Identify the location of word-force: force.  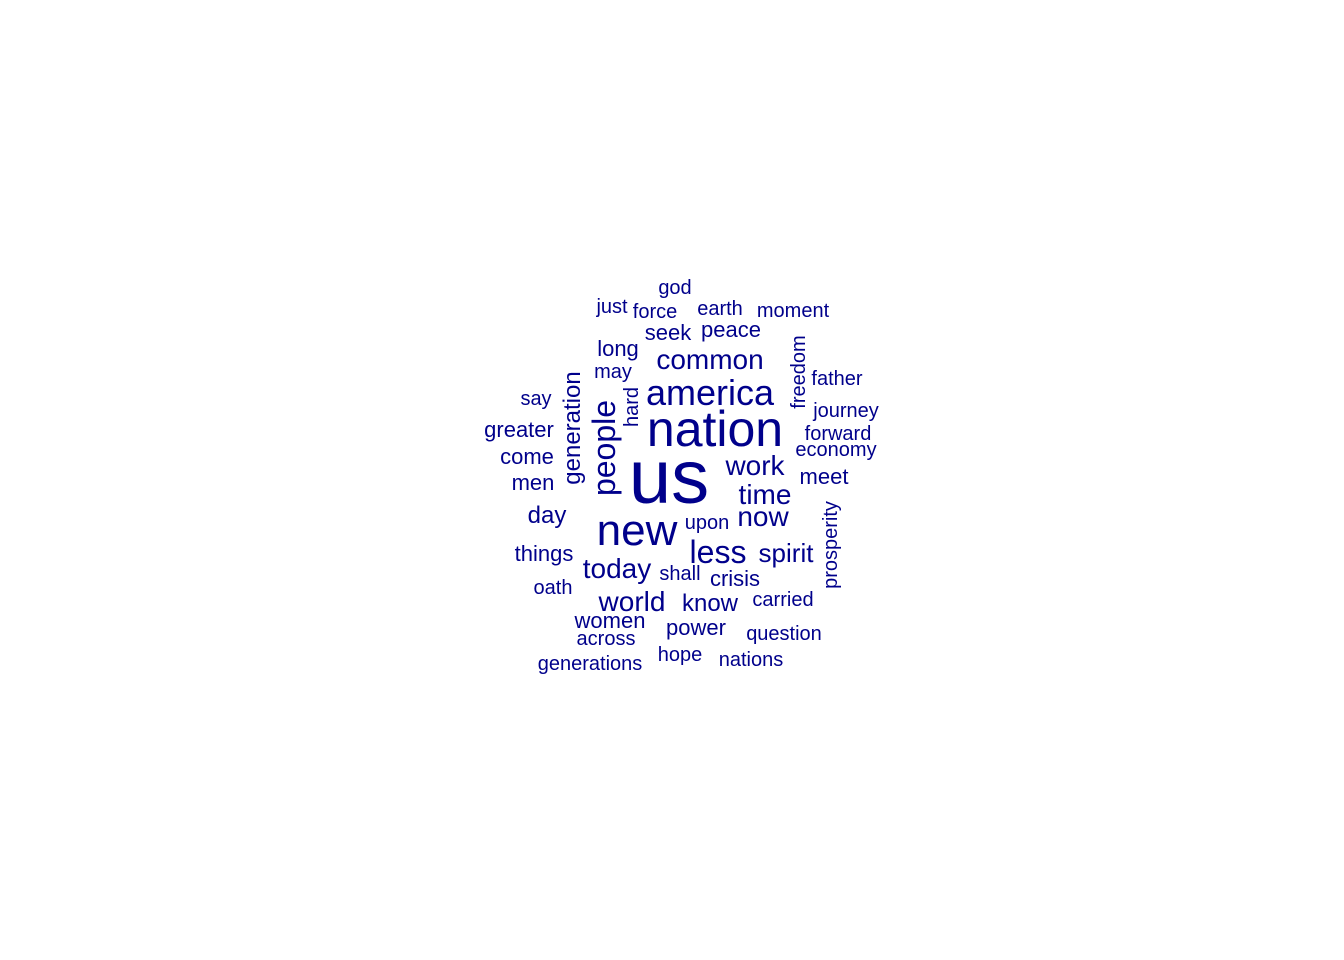
(655, 312).